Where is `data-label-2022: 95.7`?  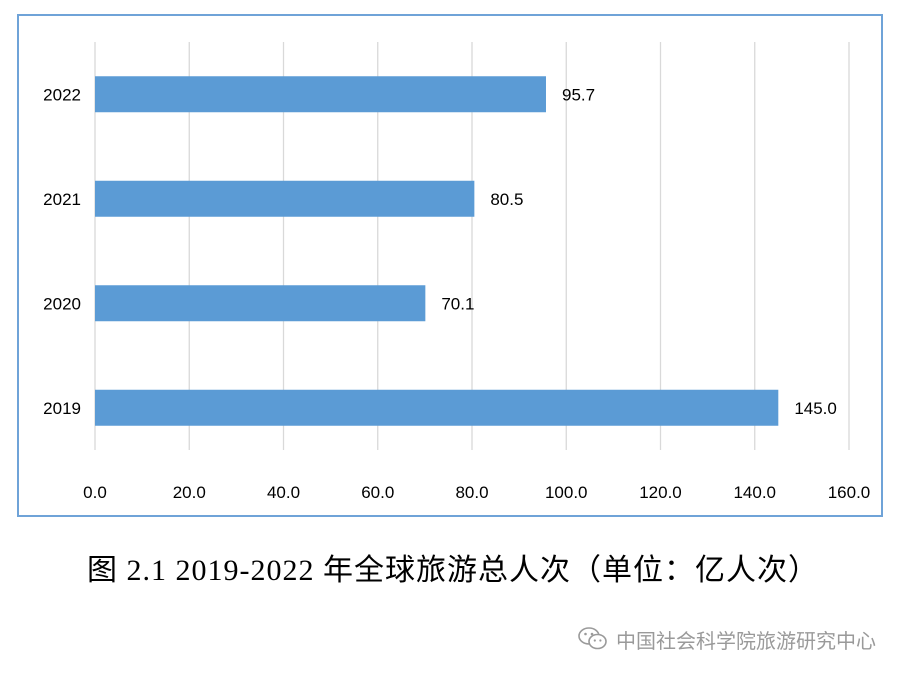
data-label-2022: 95.7 is located at coordinates (578, 94).